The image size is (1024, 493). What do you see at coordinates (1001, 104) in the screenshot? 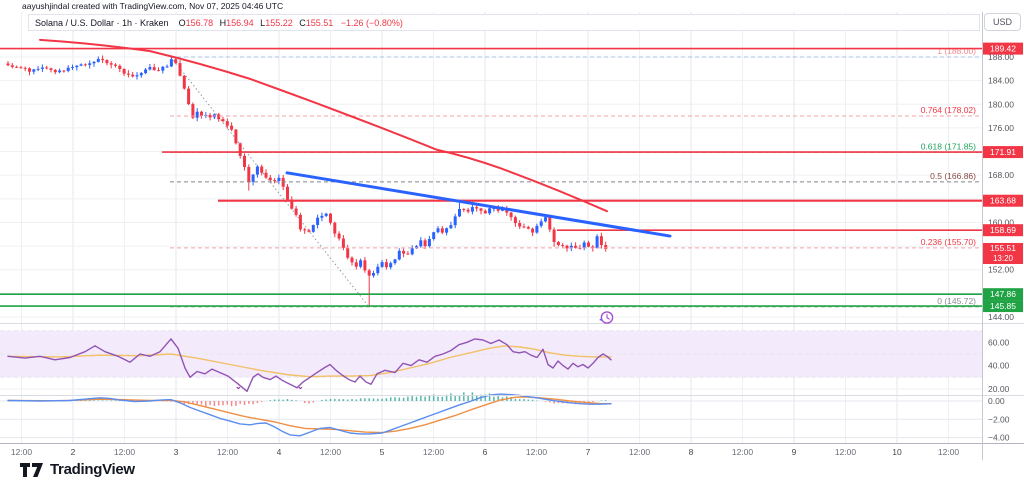
I see `svg-text: 180.00` at bounding box center [1001, 104].